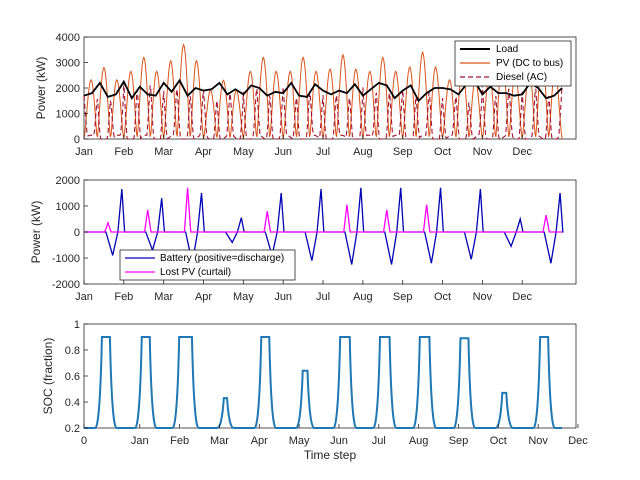  Describe the element at coordinates (323, 90) in the screenshot. I see `series-line-load` at that location.